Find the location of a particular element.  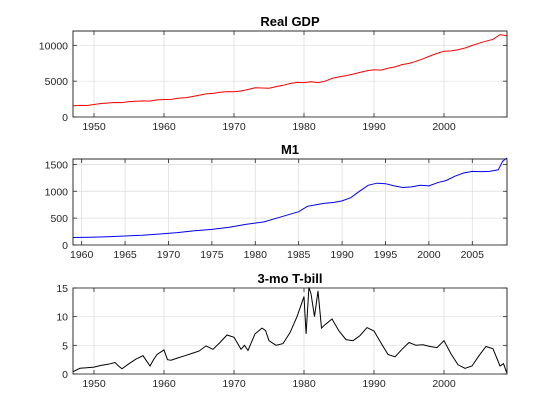

gdp-x-tick-label: 1960 is located at coordinates (164, 127).